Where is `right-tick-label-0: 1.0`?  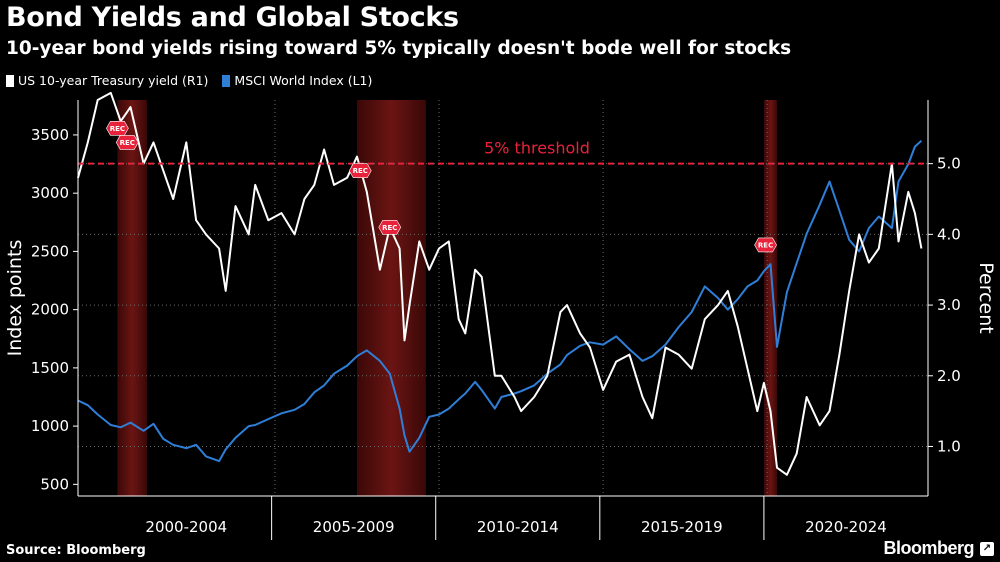
right-tick-label-0: 1.0 is located at coordinates (949, 447).